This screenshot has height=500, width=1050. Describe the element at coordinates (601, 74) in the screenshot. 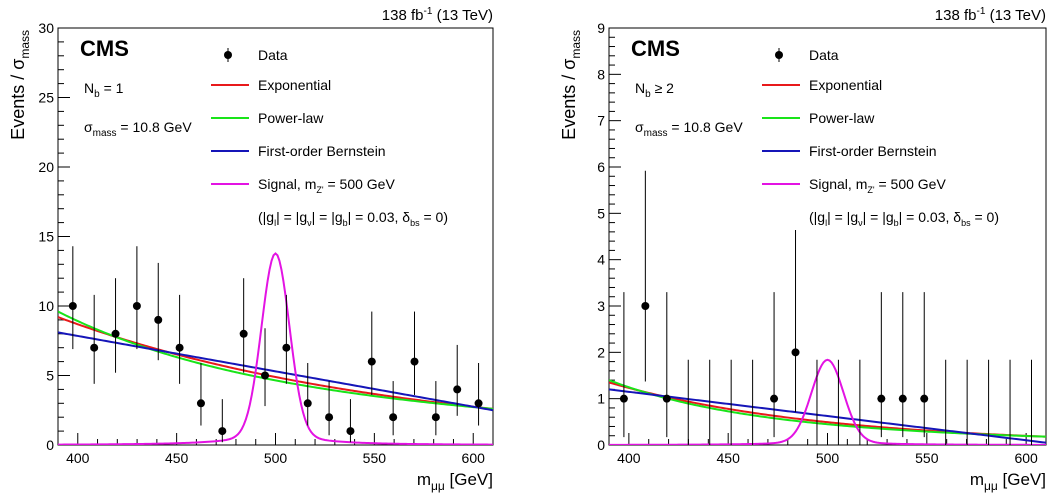

I see `y-tick-label: 8` at that location.